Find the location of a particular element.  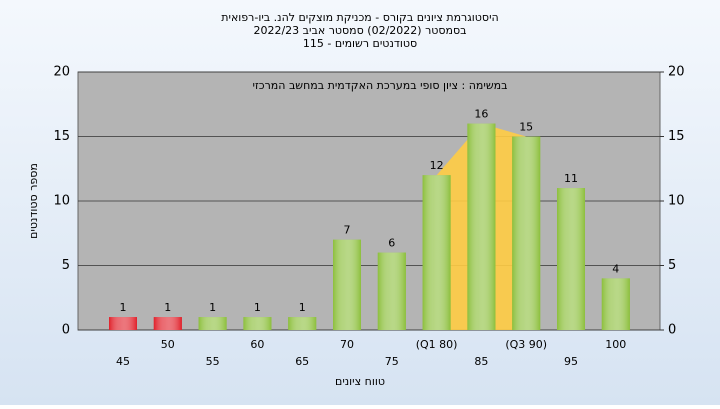

x-tick-label: (Q1 80) is located at coordinates (437, 344).